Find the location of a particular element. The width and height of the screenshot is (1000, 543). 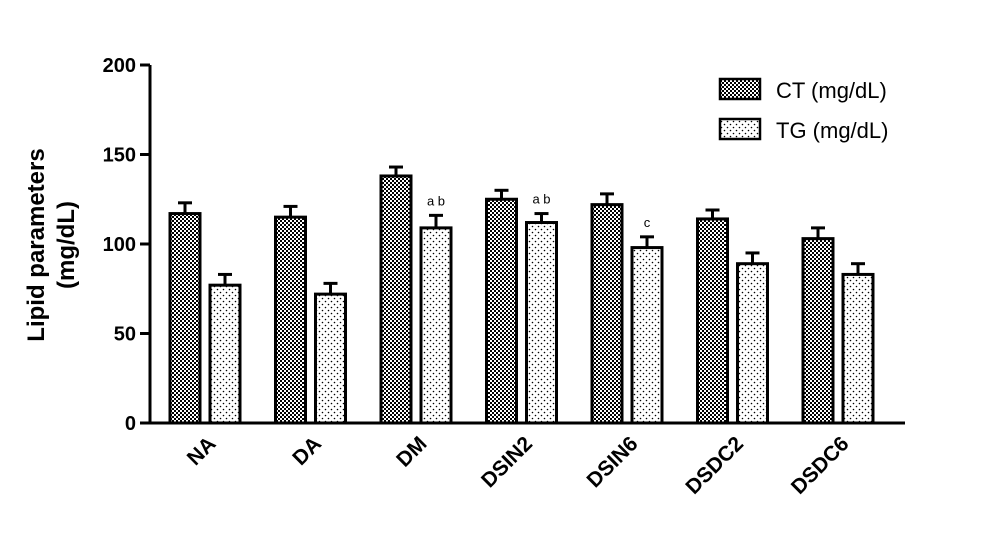

bar-dm-tg is located at coordinates (436, 325).